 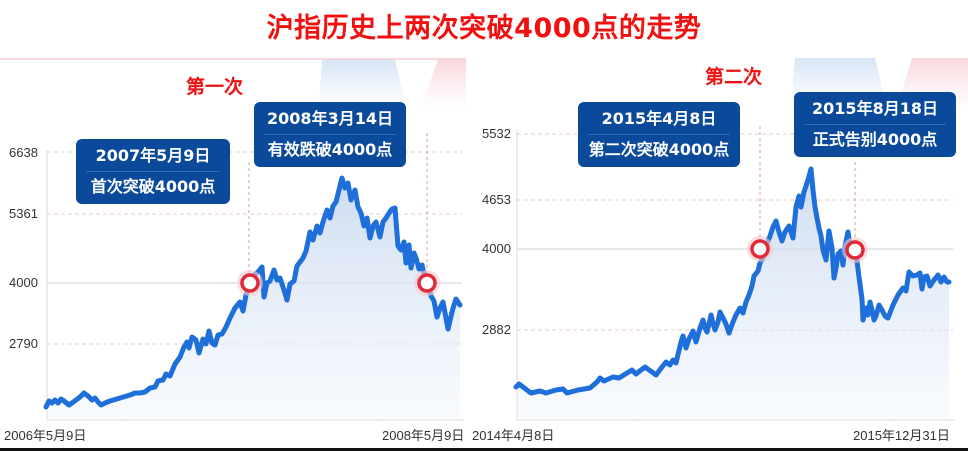 I want to click on callout-text: 有效跌破4000点, so click(x=330, y=149).